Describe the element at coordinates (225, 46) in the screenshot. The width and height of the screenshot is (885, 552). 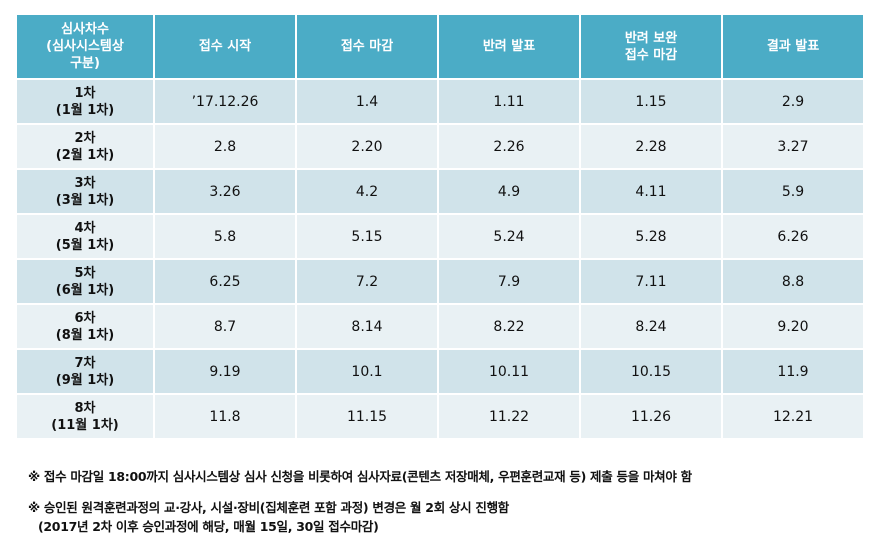
I see `header-receipt-start: 접수 시작` at that location.